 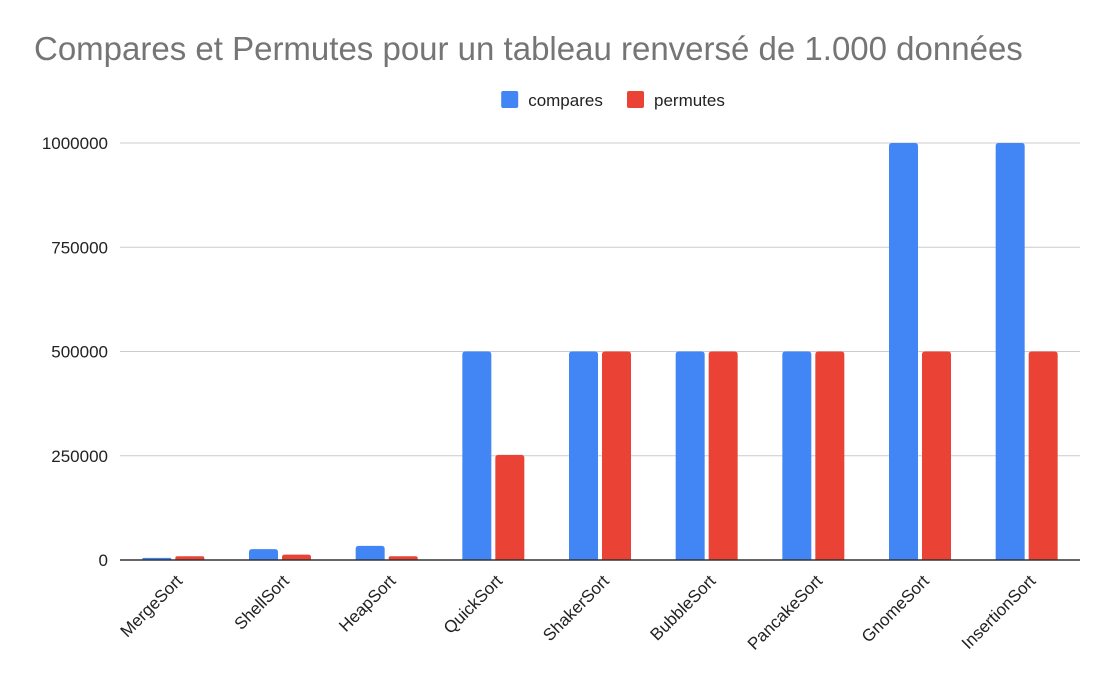 I want to click on y-tick-label: 750000, so click(x=79, y=247).